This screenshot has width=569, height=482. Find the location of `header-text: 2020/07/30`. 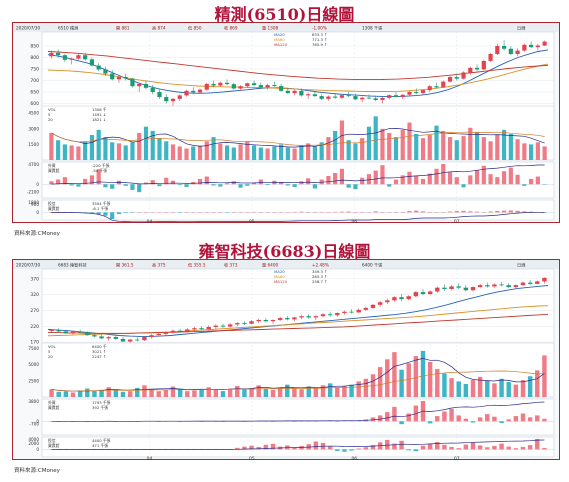

header-text: 2020/07/30 is located at coordinates (28, 28).